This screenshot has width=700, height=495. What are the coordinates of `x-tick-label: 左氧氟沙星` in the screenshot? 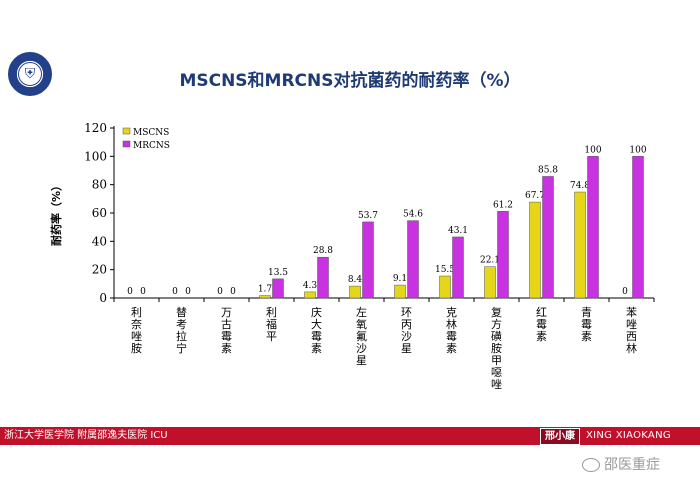 It's located at (361, 336).